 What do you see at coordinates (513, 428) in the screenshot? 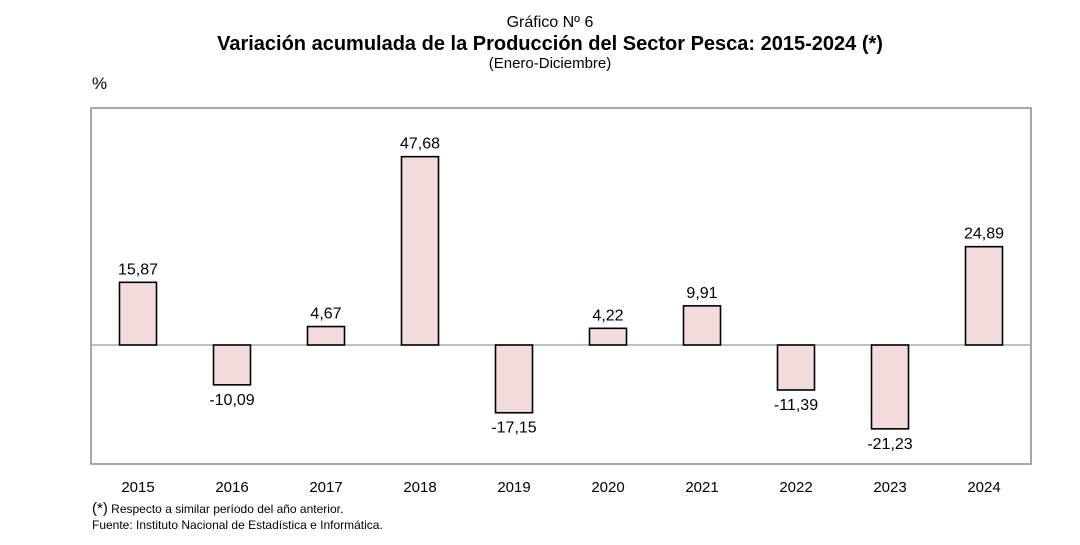
I see `data-label-2019: -17,15` at bounding box center [513, 428].